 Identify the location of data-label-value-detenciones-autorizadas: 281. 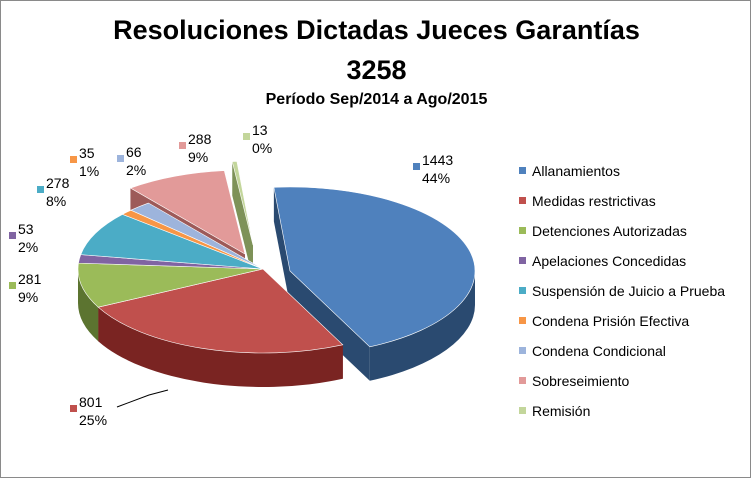
(30, 279).